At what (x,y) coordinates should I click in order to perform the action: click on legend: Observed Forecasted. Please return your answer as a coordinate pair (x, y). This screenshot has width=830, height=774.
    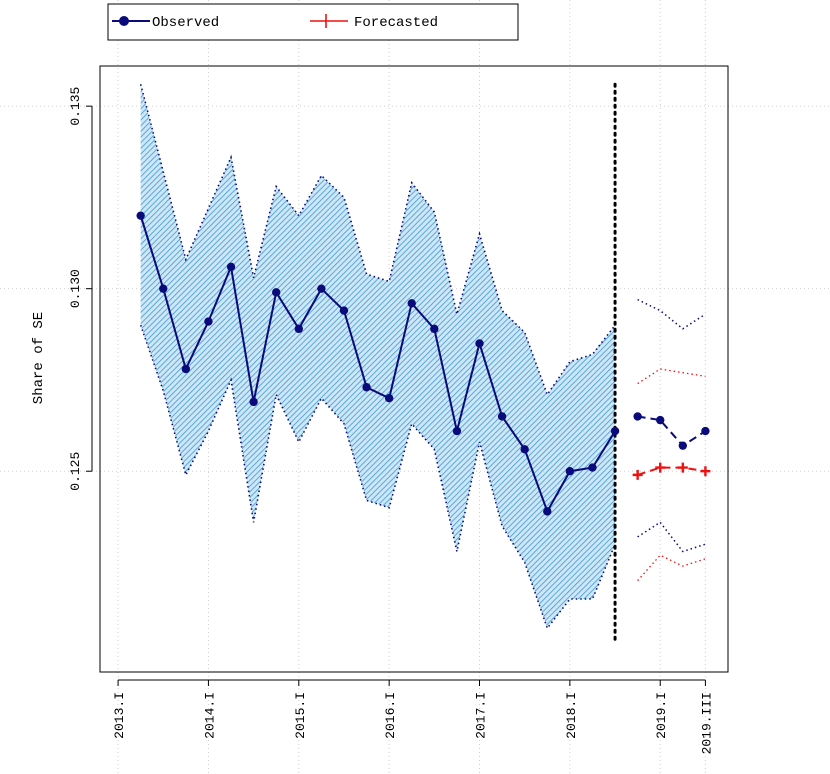
    Looking at the image, I should click on (313, 22).